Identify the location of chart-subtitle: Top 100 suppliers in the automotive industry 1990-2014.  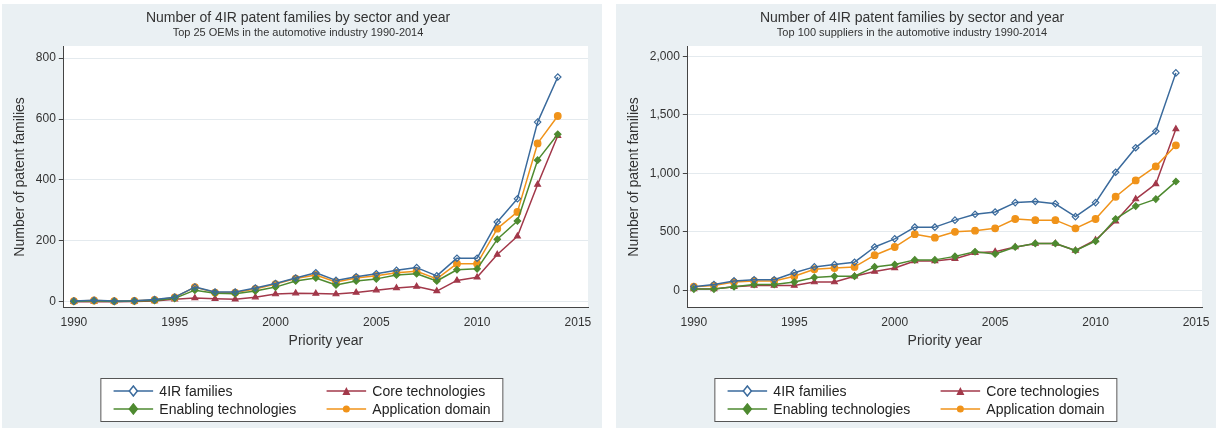
(912, 32).